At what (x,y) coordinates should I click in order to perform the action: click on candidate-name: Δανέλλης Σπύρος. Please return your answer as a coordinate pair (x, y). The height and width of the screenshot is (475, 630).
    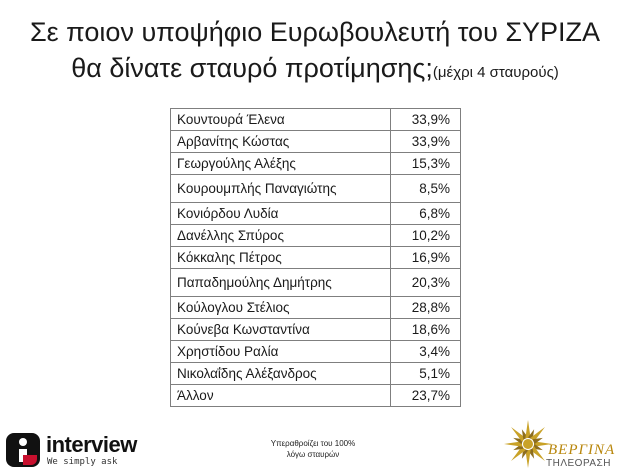
    Looking at the image, I should click on (280, 235).